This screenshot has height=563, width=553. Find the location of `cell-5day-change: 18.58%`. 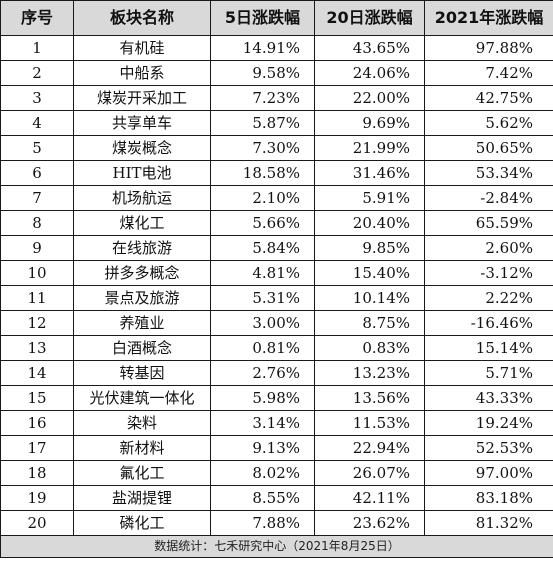

cell-5day-change: 18.58% is located at coordinates (262, 173).